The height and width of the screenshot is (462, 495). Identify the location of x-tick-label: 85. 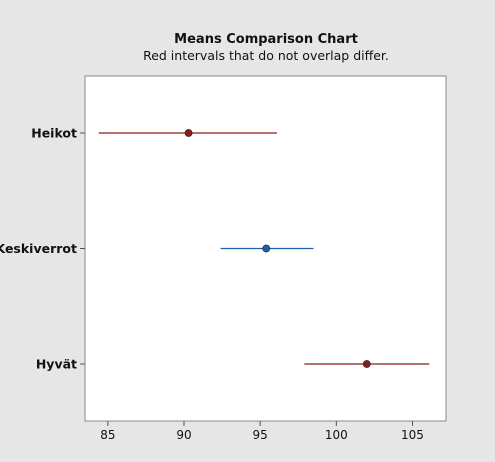
(107, 435).